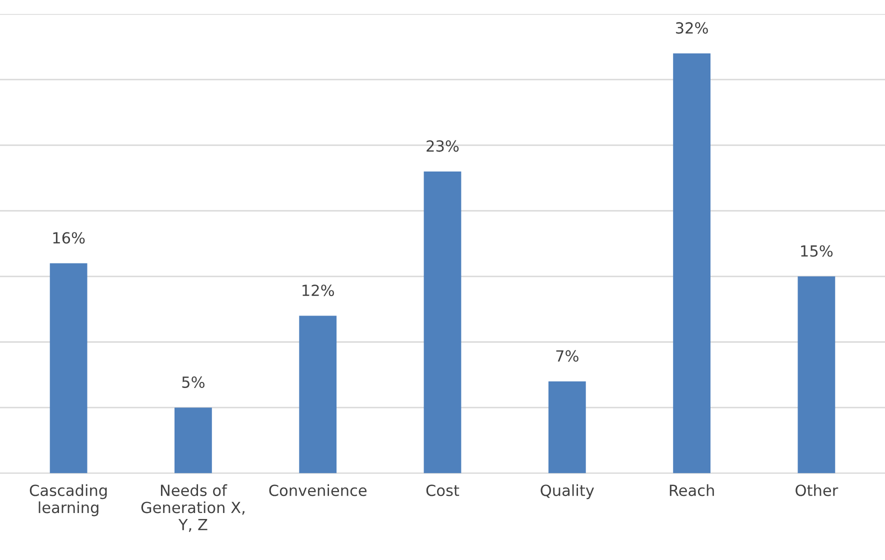  I want to click on data-label: 16%, so click(69, 238).